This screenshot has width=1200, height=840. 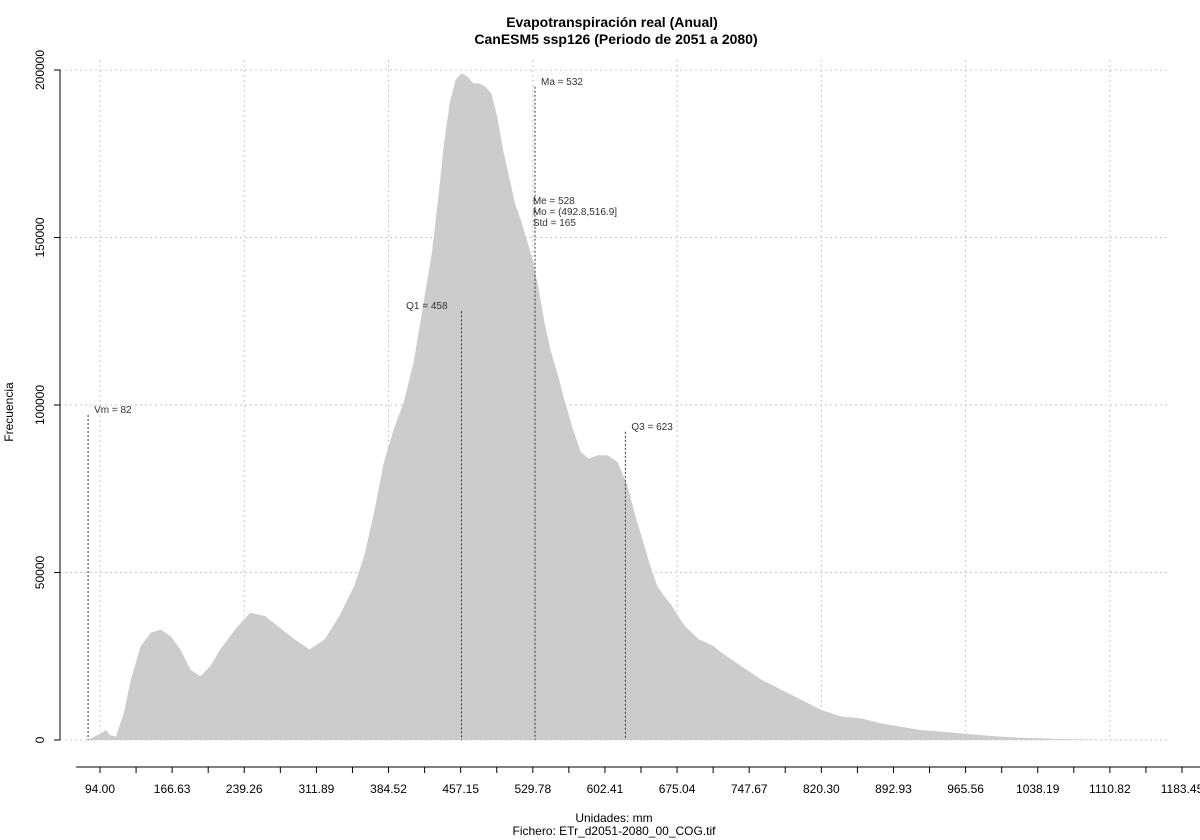 I want to click on file-caption: Fichero: ETr_d2051-2080_00_COG.tif, so click(x=615, y=831).